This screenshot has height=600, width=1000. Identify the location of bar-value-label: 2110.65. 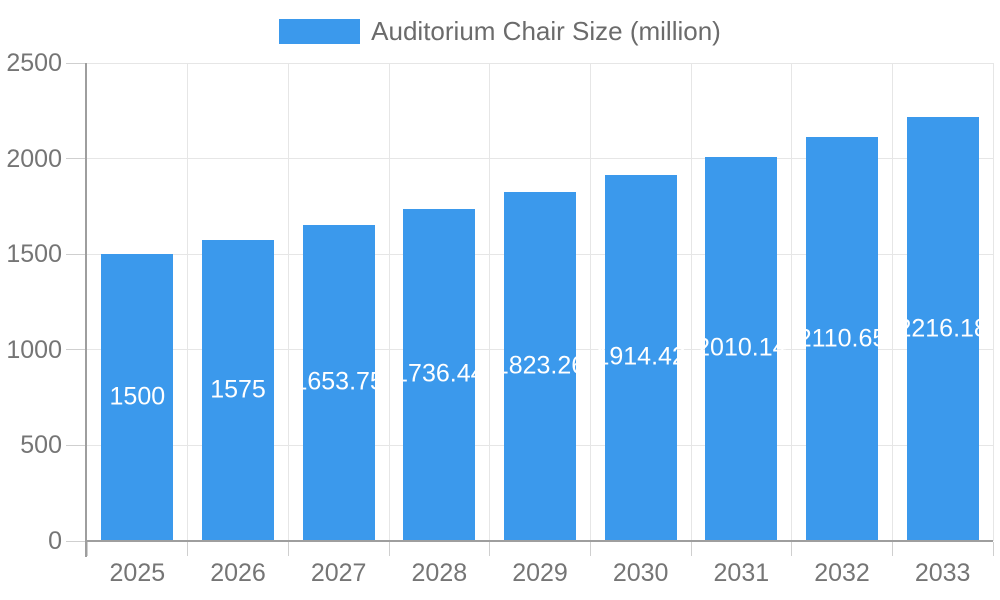
(842, 338).